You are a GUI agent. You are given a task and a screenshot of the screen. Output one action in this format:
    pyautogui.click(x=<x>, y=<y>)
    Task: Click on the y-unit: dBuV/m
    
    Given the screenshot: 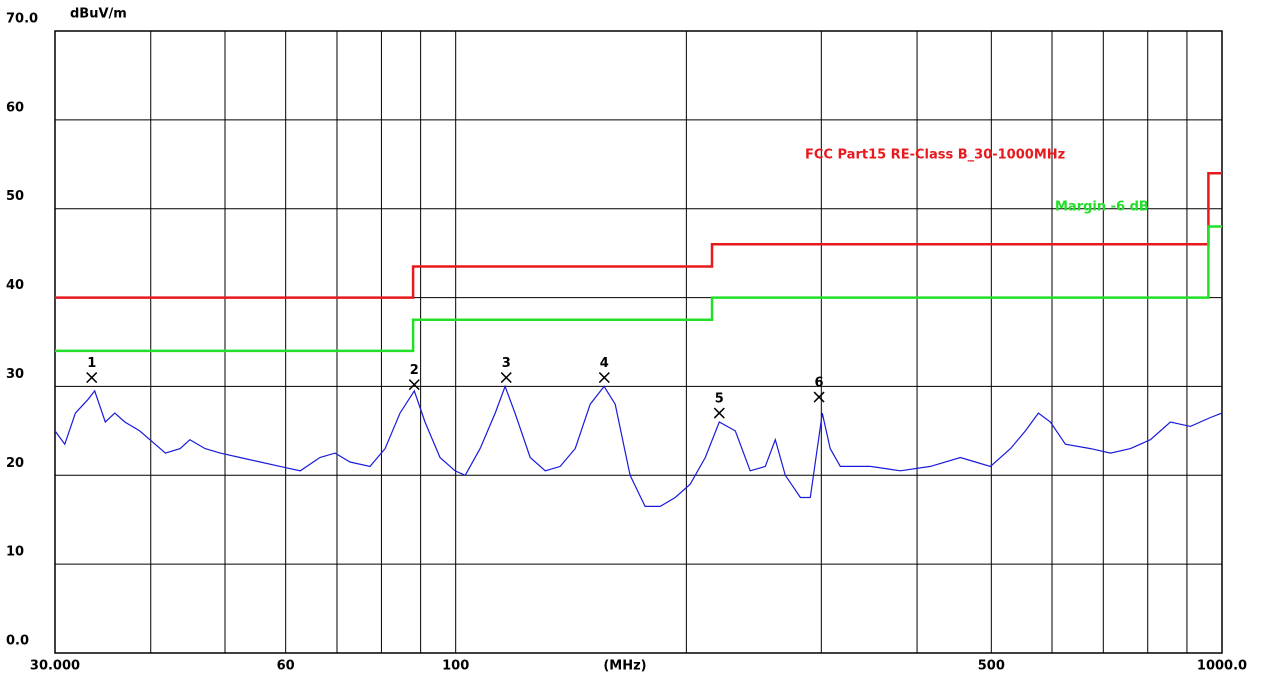 What is the action you would take?
    pyautogui.click(x=98, y=14)
    